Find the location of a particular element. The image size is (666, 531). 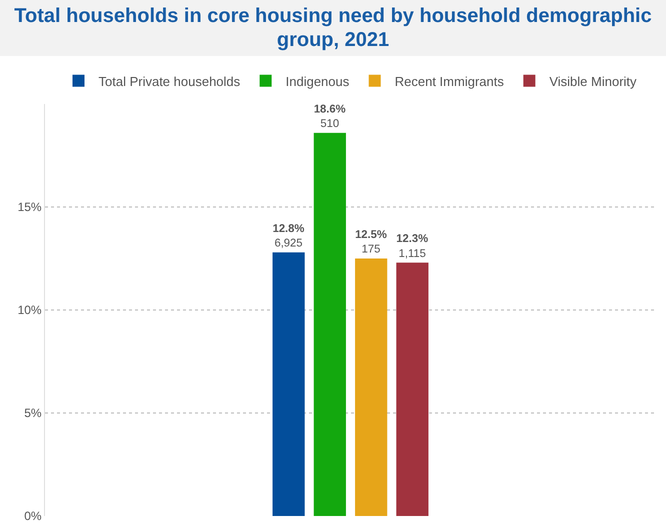

data-label: 12.5% 175 is located at coordinates (371, 242).